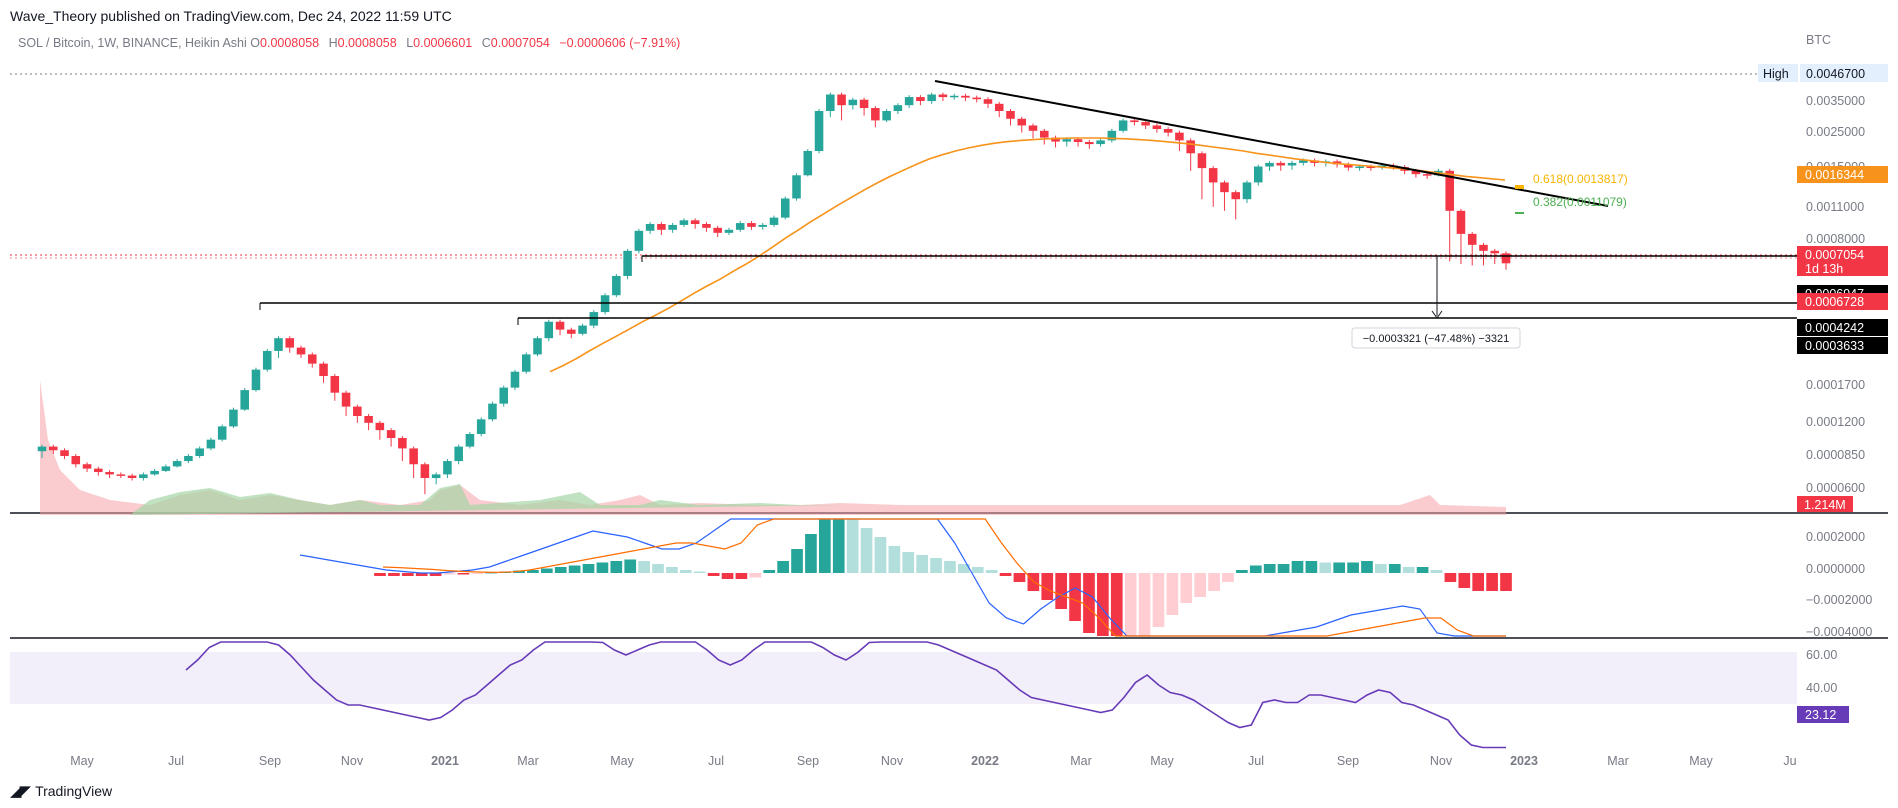 This screenshot has height=808, width=1898. I want to click on price-tick-label: 0.0011000, so click(1835, 207).